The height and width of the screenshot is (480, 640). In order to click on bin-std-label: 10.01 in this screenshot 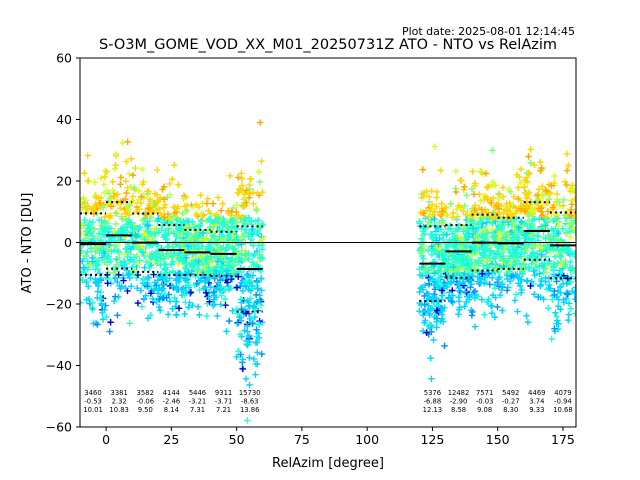, I will do `click(92, 410)`.